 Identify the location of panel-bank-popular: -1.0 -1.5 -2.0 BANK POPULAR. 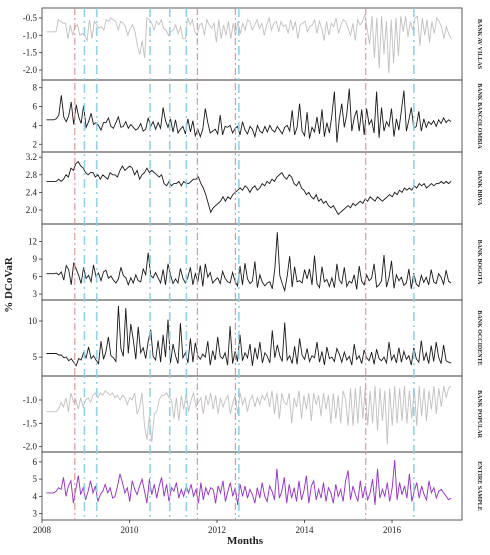
(252, 414).